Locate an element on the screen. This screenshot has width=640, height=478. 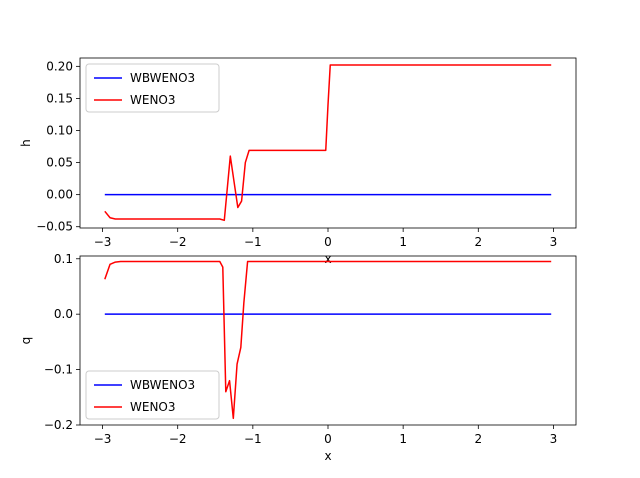
y-axis-label: h is located at coordinates (26, 143).